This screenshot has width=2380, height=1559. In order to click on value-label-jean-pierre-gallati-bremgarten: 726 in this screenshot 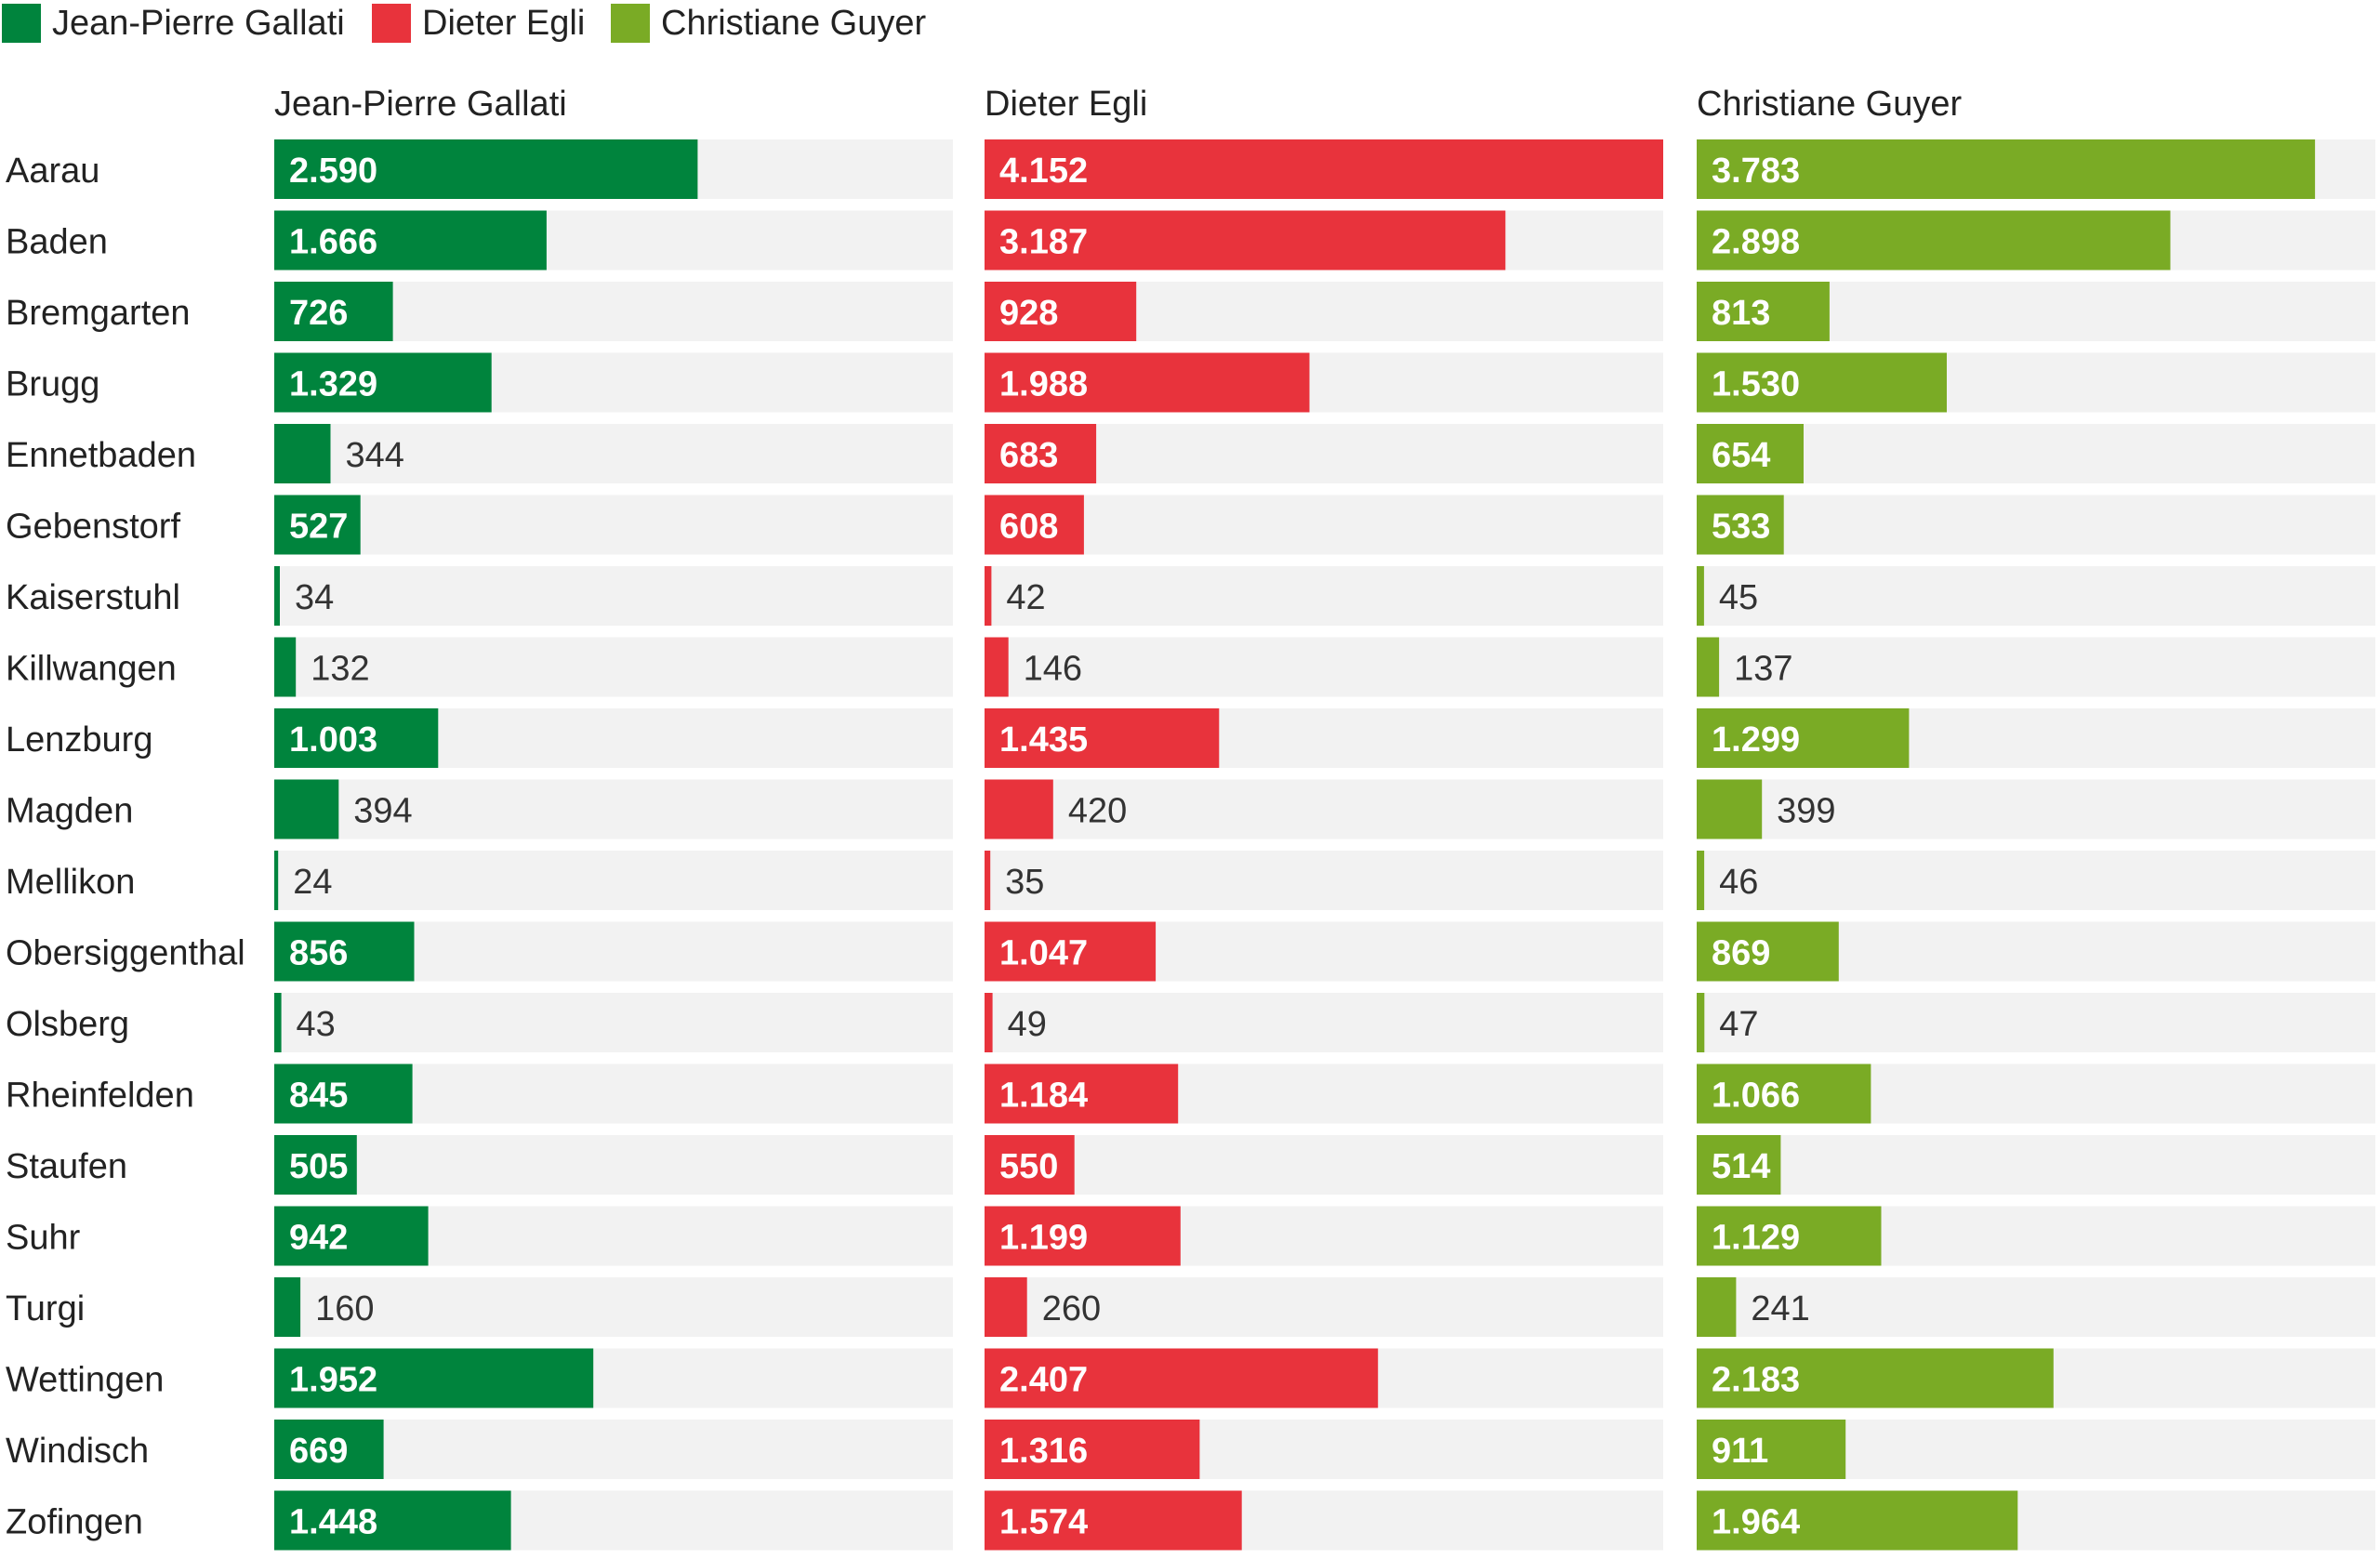, I will do `click(318, 313)`.